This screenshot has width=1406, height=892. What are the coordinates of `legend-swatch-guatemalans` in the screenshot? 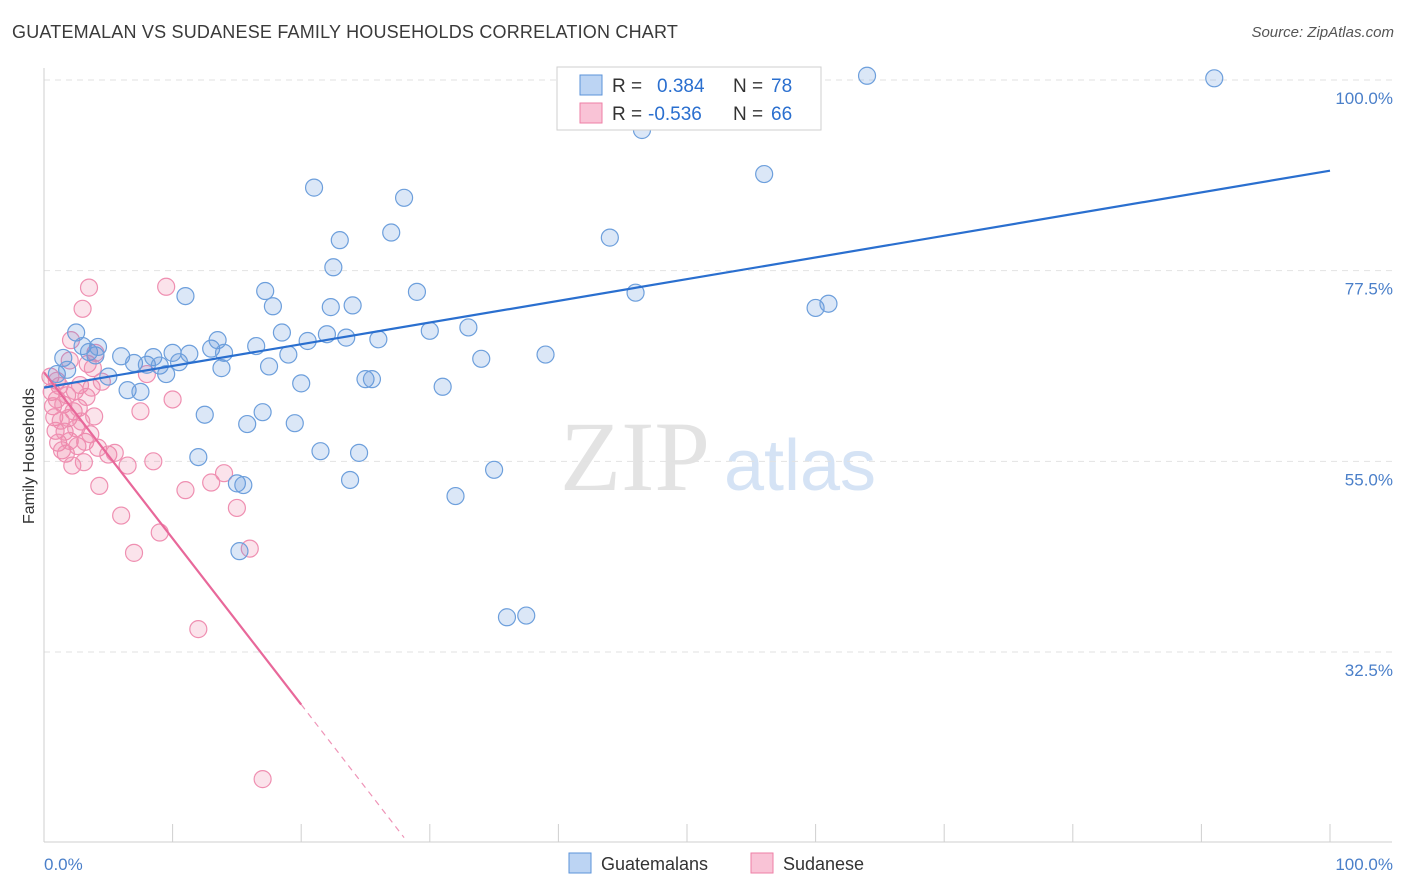 It's located at (591, 85).